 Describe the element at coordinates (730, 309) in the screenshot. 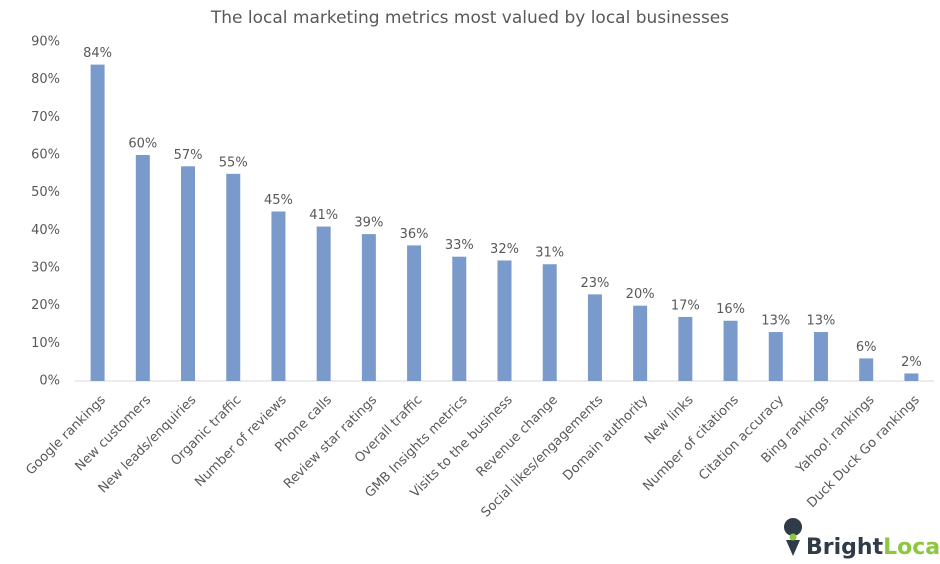

I see `value-label: 16%` at that location.